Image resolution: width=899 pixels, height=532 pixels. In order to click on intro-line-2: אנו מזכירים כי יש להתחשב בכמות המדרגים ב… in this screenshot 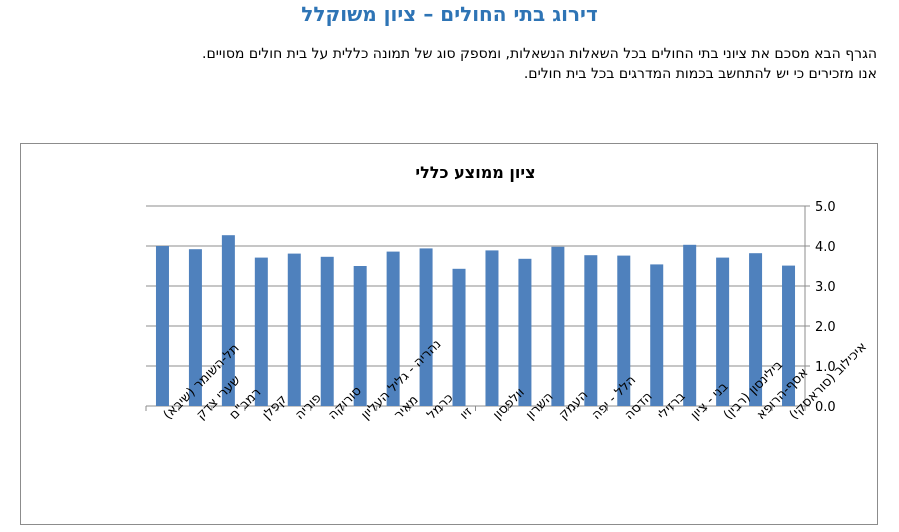, I will do `click(700, 74)`.